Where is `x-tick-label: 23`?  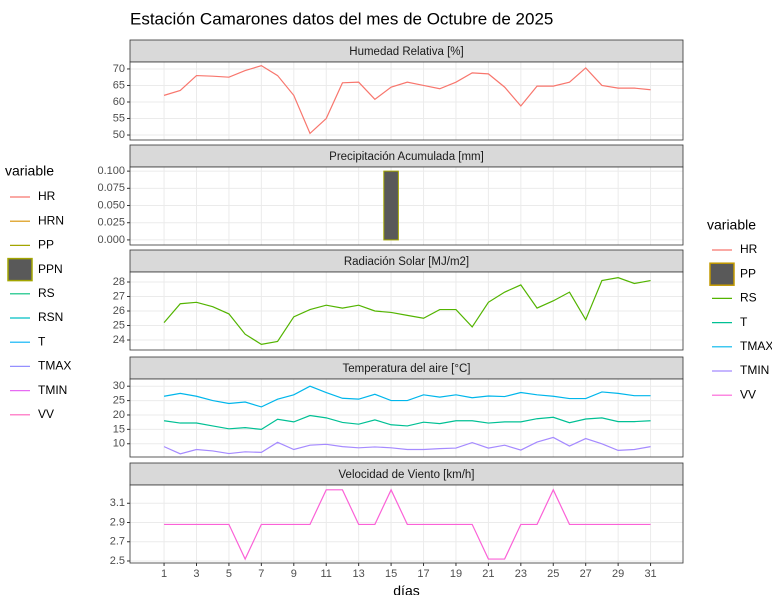 x-tick-label: 23 is located at coordinates (521, 574).